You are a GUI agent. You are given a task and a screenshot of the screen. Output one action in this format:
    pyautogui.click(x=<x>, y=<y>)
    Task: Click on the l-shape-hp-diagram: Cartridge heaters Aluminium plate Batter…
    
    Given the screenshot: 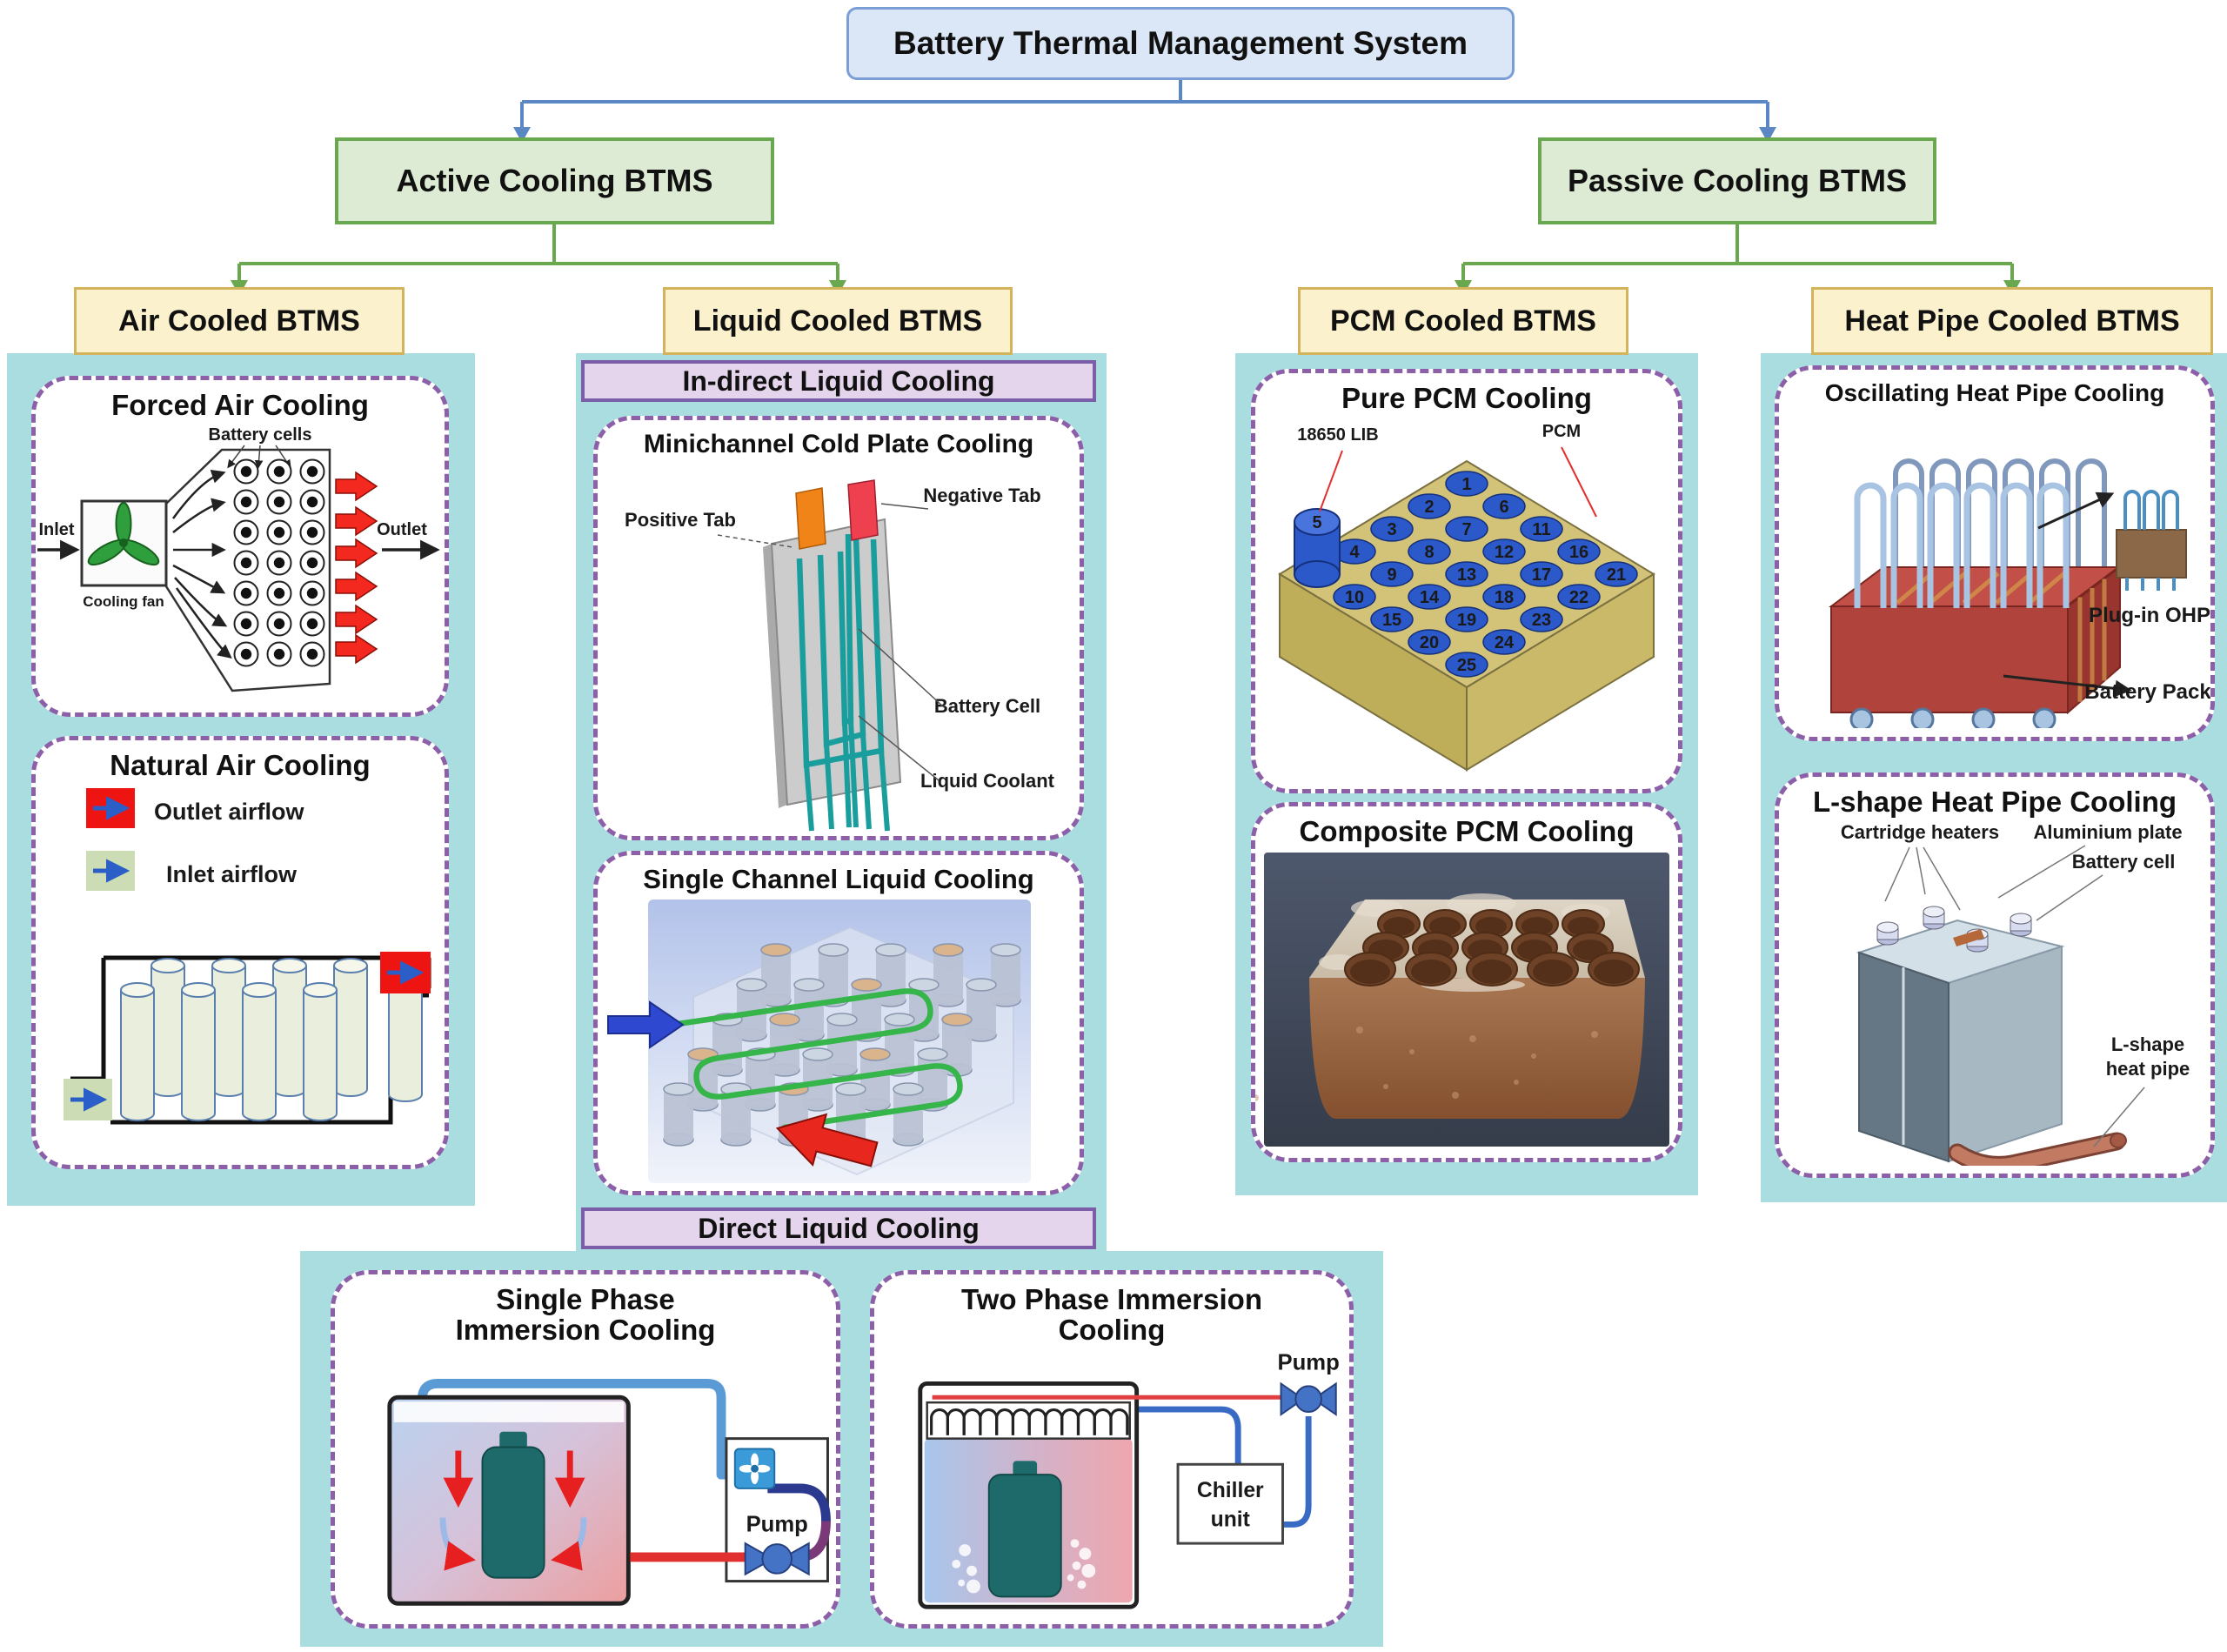 What is the action you would take?
    pyautogui.click(x=2015, y=993)
    